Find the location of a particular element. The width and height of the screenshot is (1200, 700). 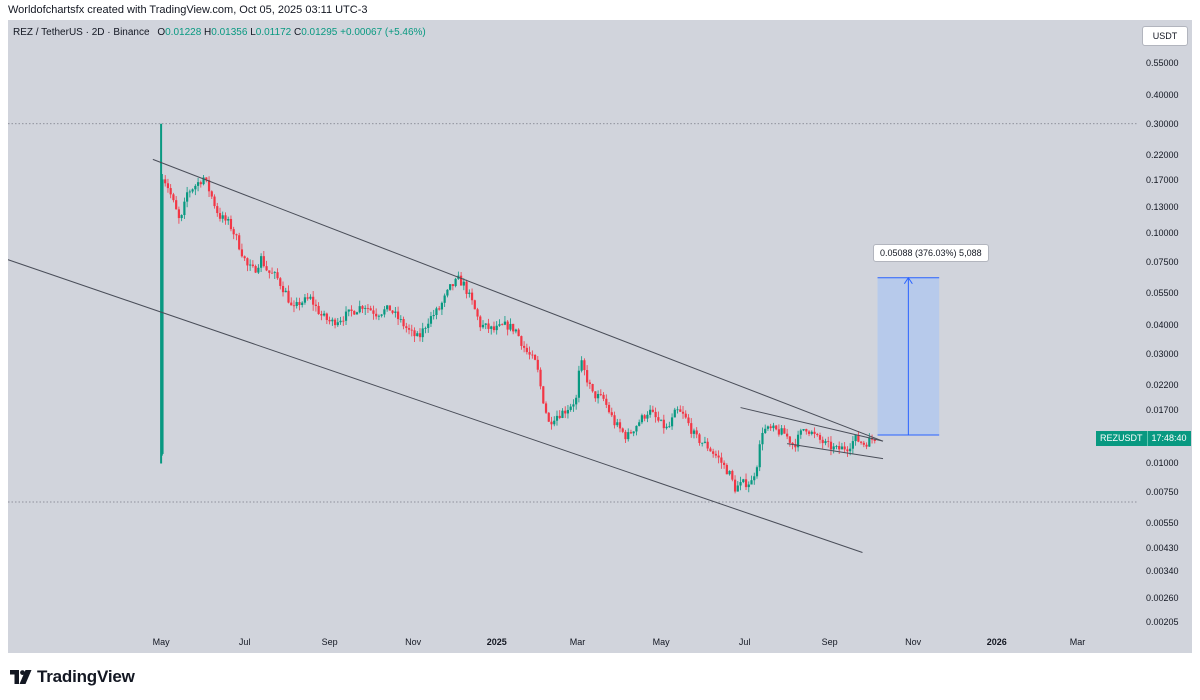

price-tick-label: 0.00550 is located at coordinates (1162, 523).